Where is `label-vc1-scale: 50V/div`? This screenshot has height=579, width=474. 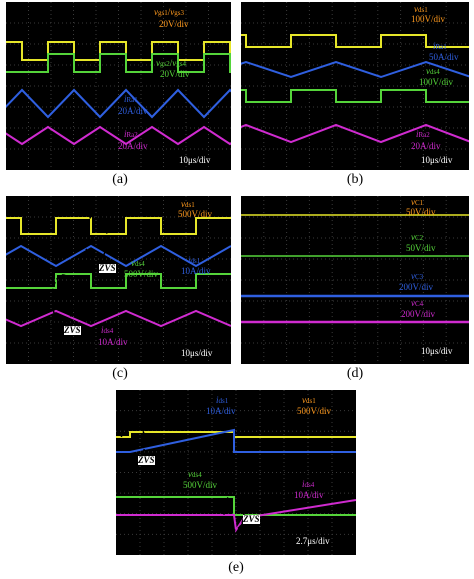
label-vc1-scale: 50V/div is located at coordinates (421, 212).